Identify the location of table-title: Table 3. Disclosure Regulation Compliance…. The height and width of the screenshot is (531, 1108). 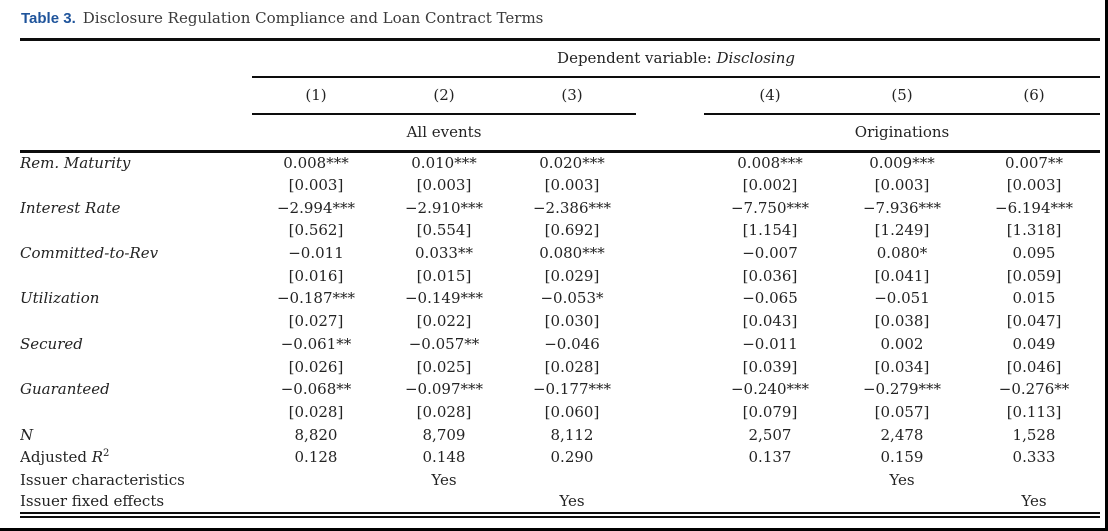
(563, 18).